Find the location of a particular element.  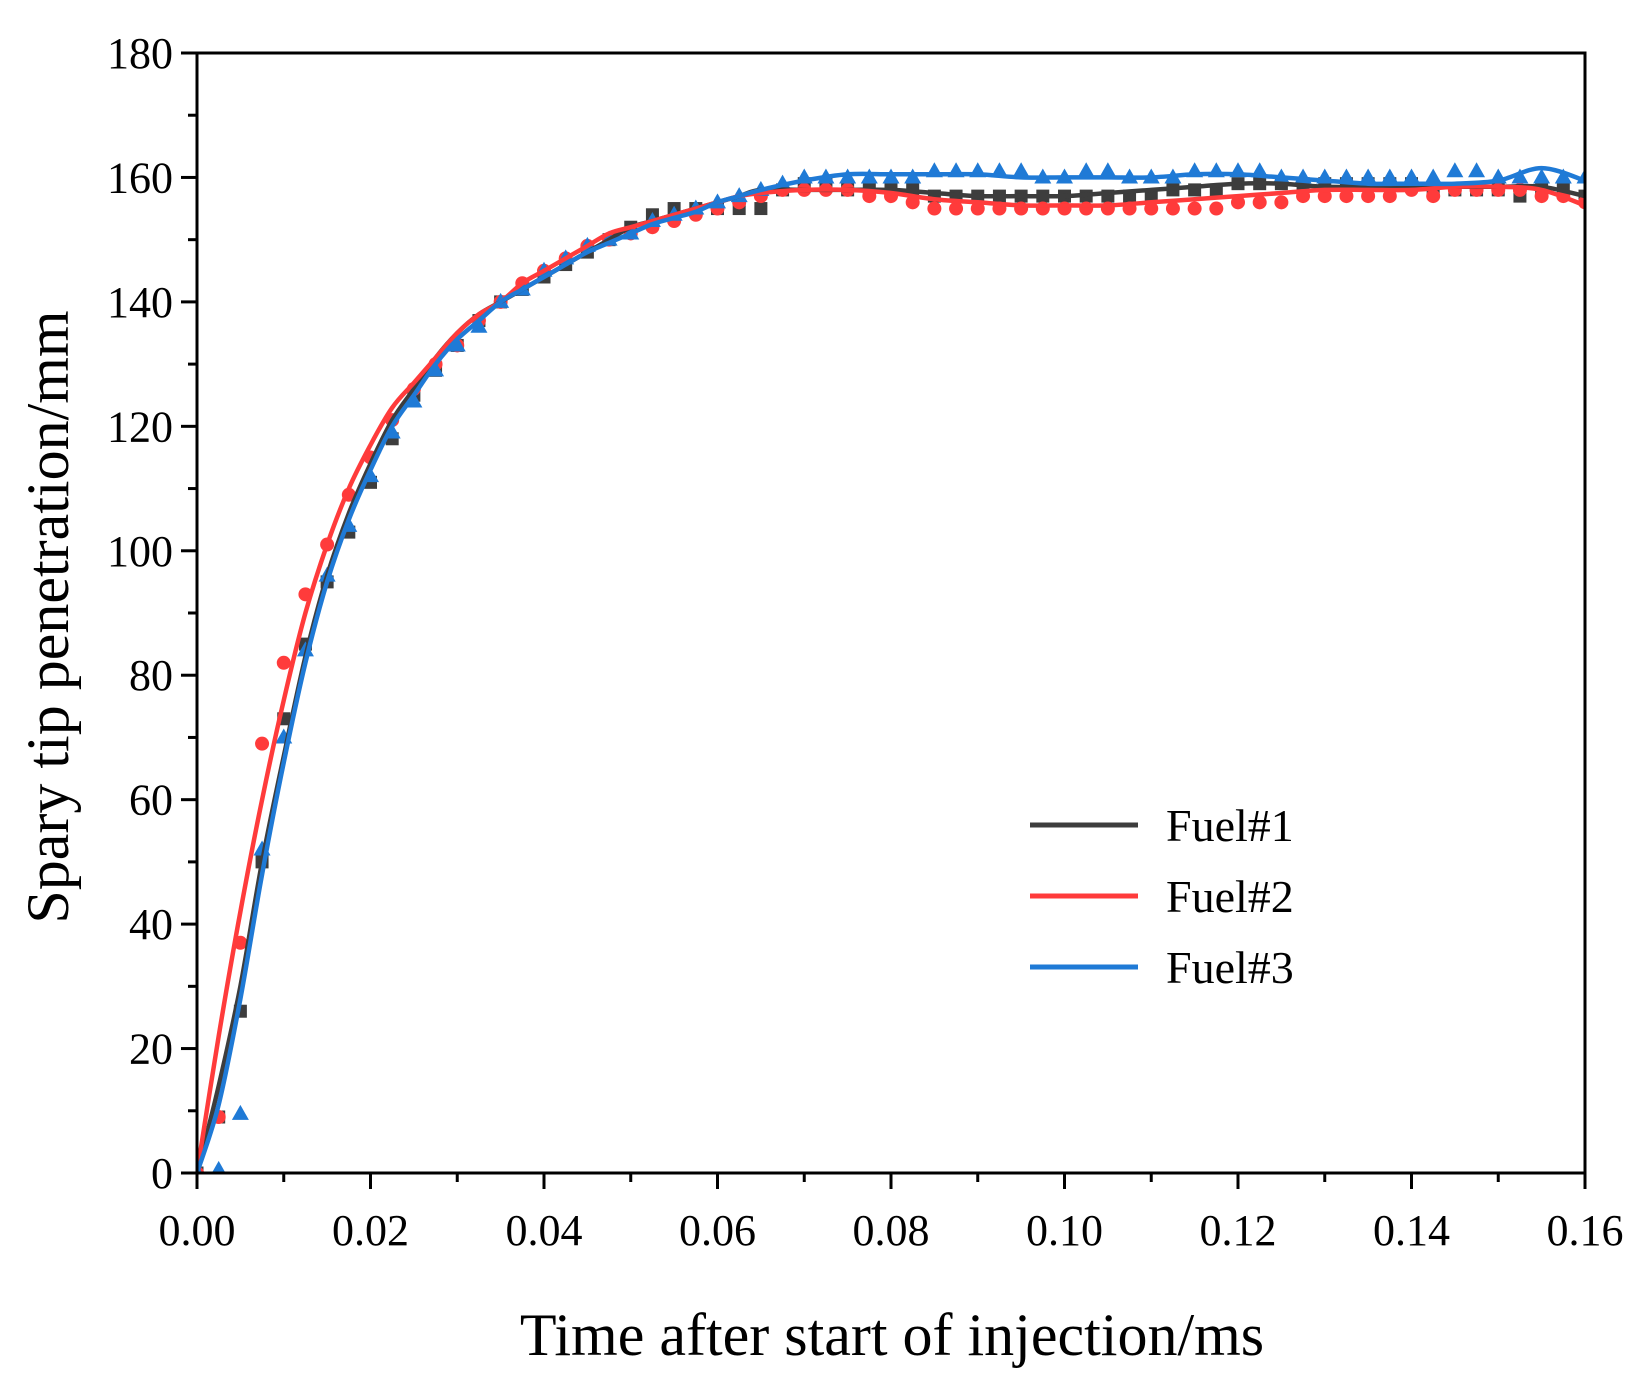

y-tick-label: 20 is located at coordinates (151, 1049).